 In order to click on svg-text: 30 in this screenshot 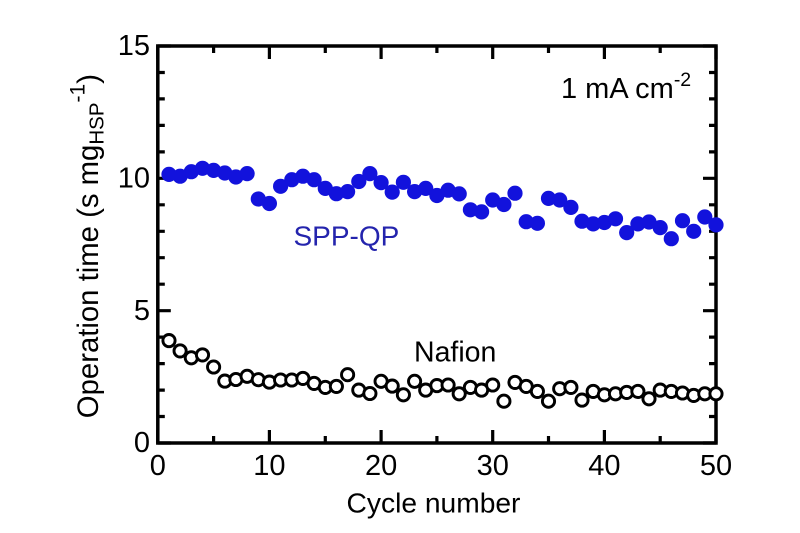, I will do `click(493, 466)`.